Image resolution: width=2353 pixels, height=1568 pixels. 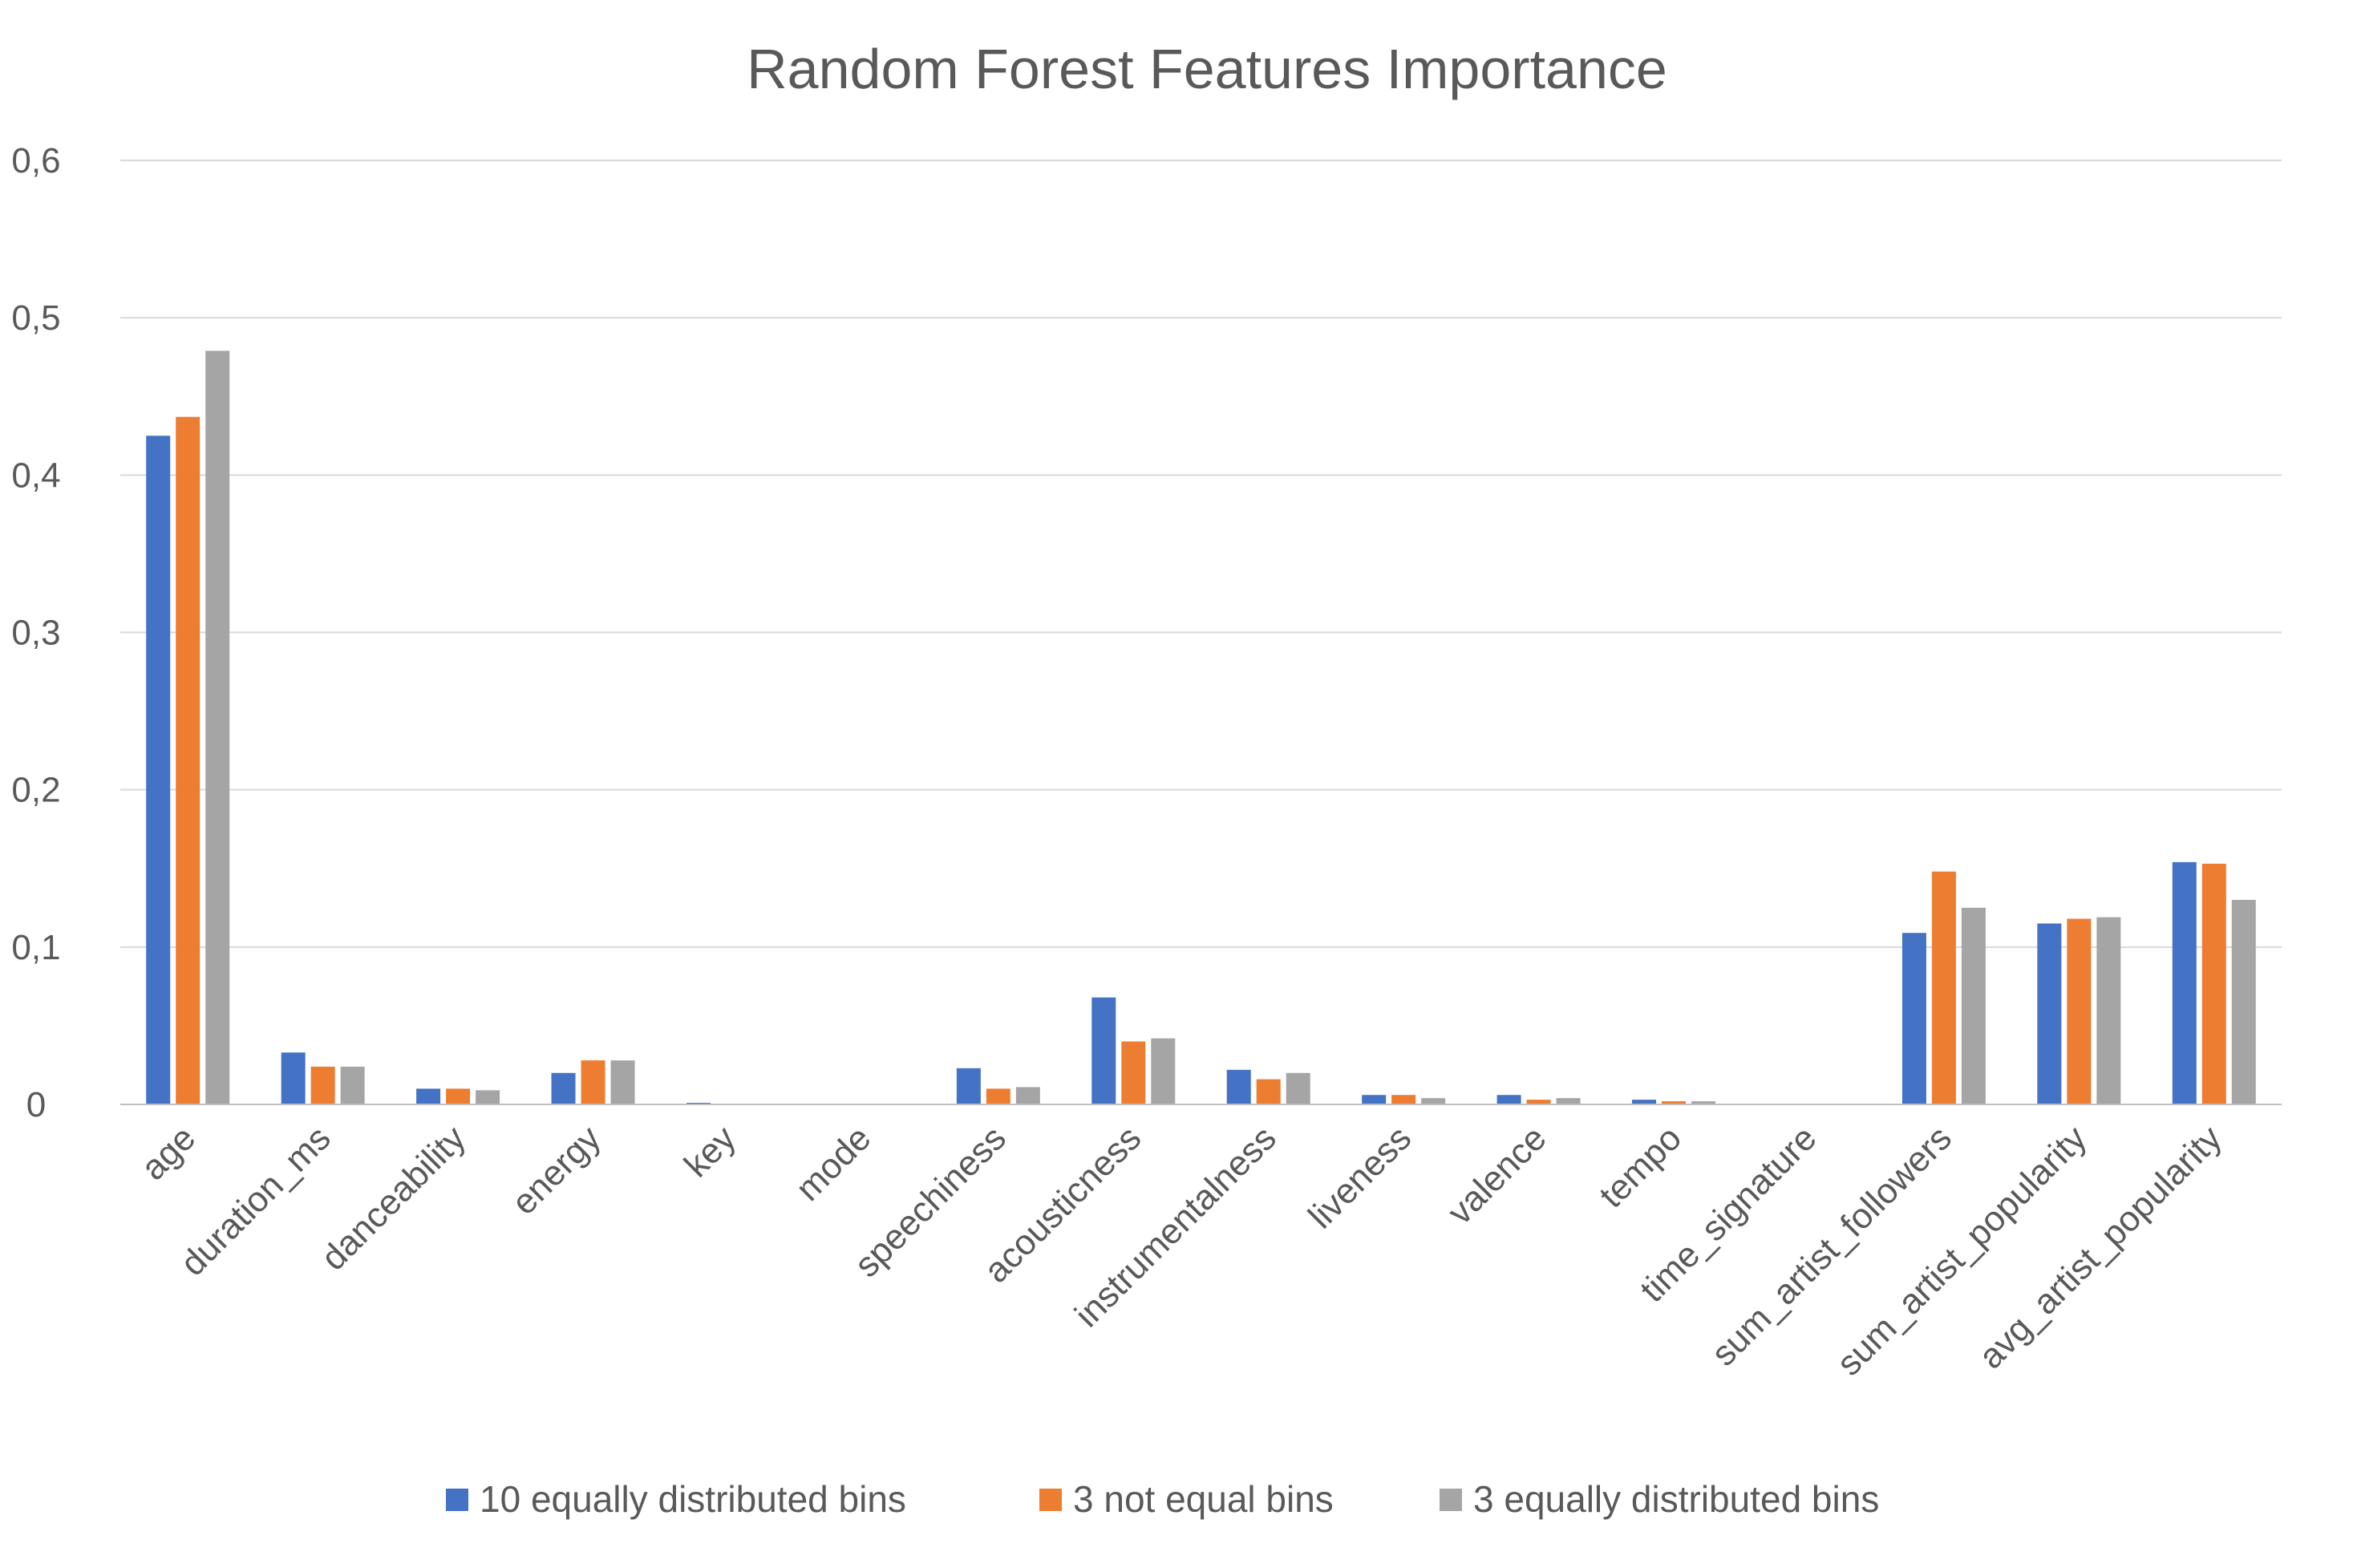 I want to click on x-tick-label: tempo, so click(x=1640, y=1166).